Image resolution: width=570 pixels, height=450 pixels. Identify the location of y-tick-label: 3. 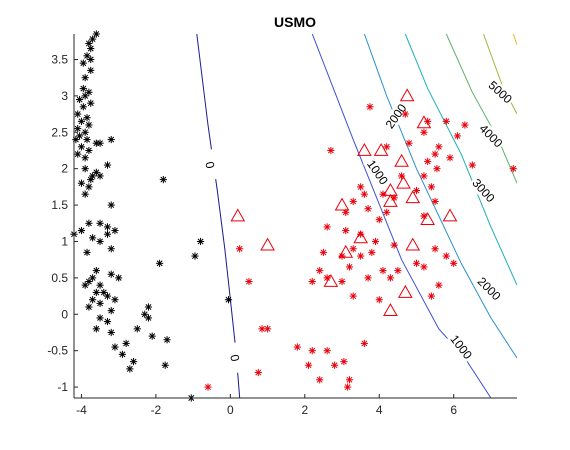
(64, 96).